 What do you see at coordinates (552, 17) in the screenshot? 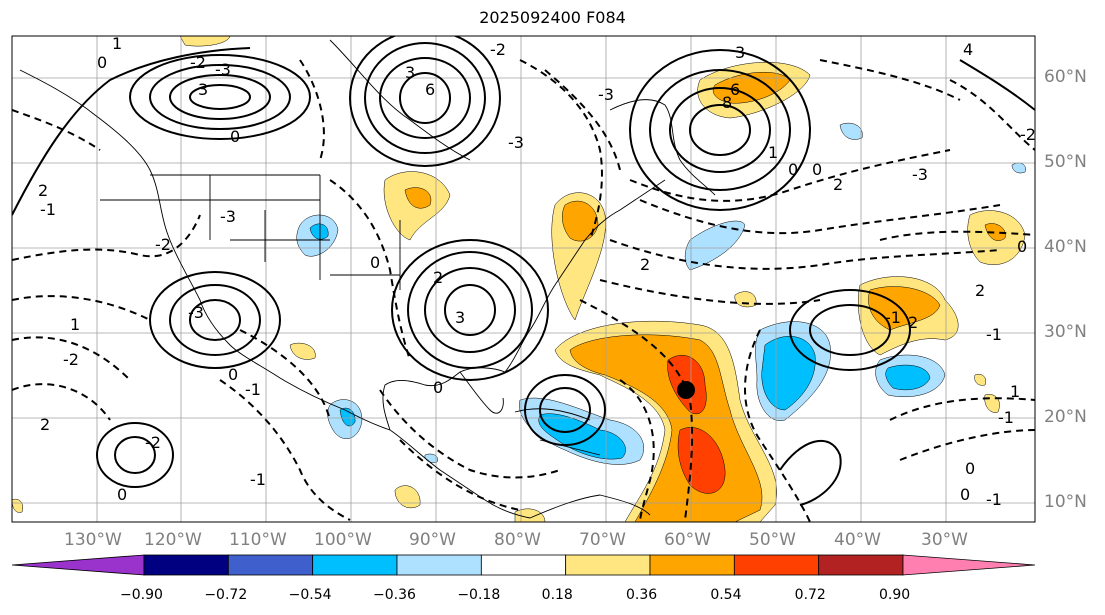
I see `map-title: 2025092400 F084` at bounding box center [552, 17].